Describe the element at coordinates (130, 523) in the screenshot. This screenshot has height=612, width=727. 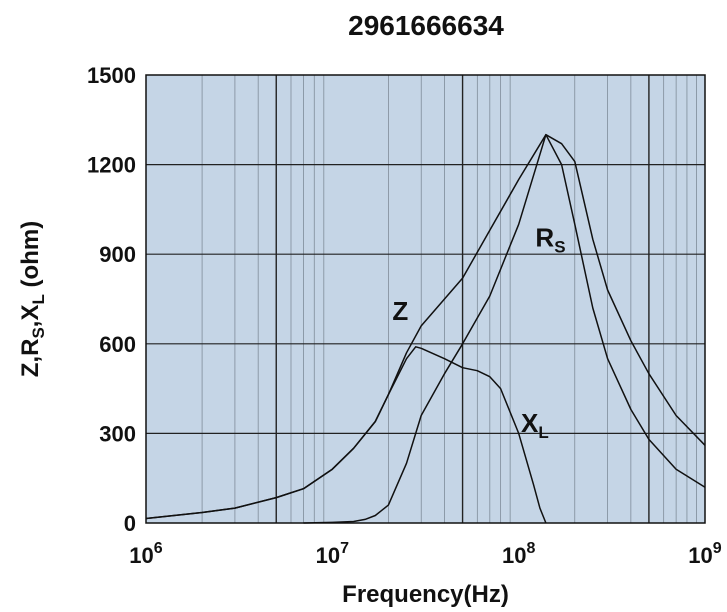
I see `y-tick-label: 0` at that location.